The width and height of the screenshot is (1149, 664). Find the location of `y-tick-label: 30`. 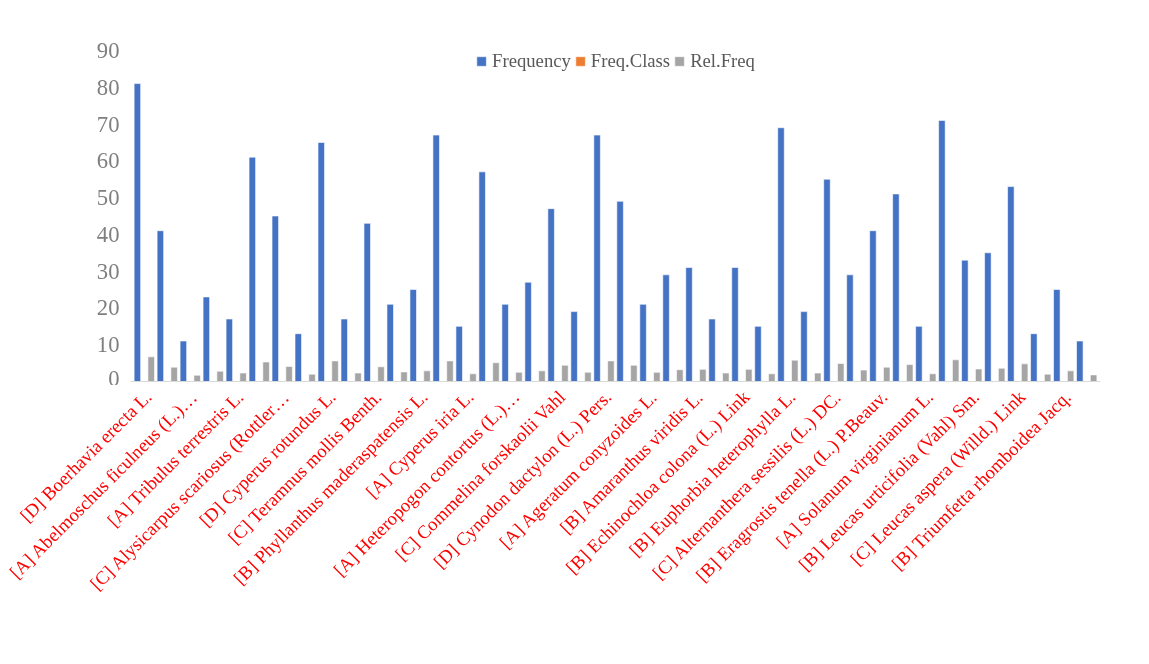

y-tick-label: 30 is located at coordinates (108, 271).